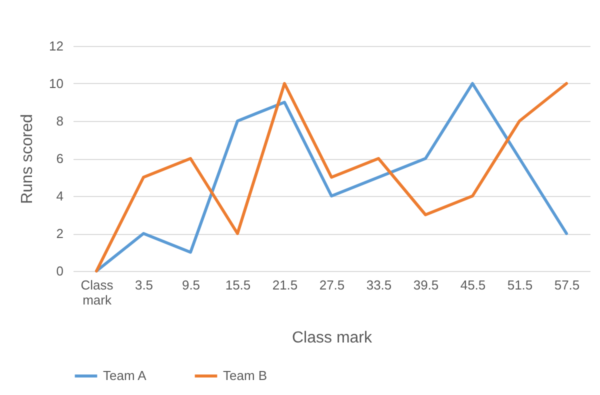 The image size is (600, 395). What do you see at coordinates (238, 285) in the screenshot?
I see `x-tick-label: 15.5` at bounding box center [238, 285].